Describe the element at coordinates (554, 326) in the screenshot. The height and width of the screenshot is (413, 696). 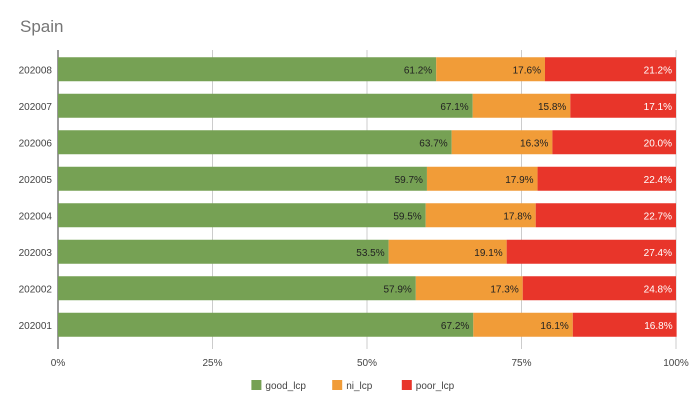
I see `data-label: 16.1%` at that location.